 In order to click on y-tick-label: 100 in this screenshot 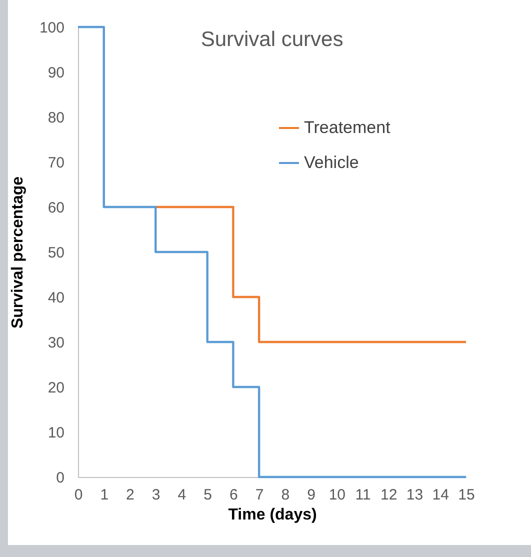, I will do `click(51, 28)`.